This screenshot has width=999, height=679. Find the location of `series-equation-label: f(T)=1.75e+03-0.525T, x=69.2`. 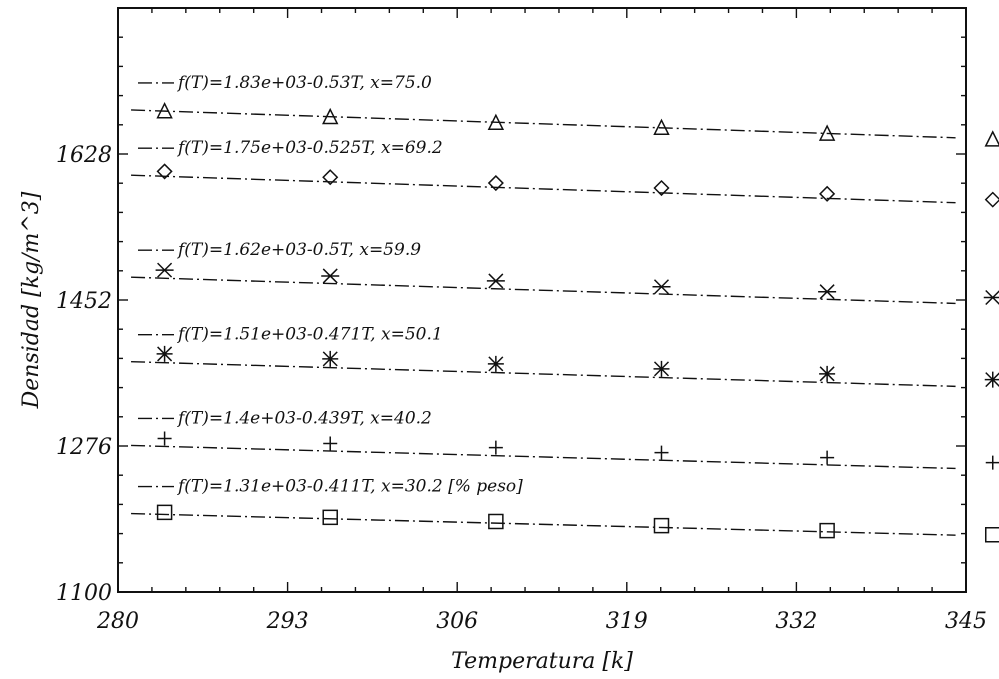

series-equation-label: f(T)=1.75e+03-0.525T, x=69.2 is located at coordinates (309, 148).